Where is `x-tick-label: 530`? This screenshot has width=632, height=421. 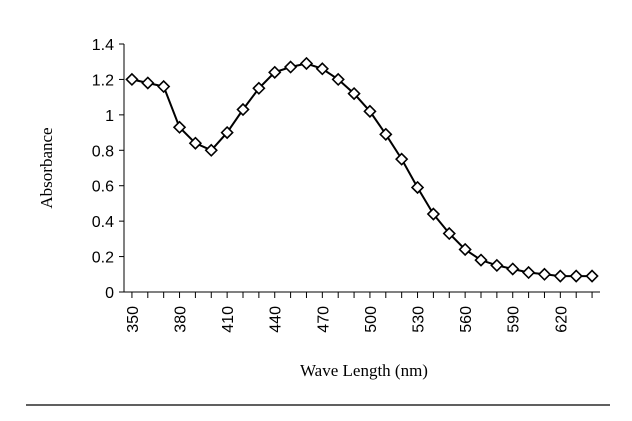
x-tick-label: 530 is located at coordinates (419, 319).